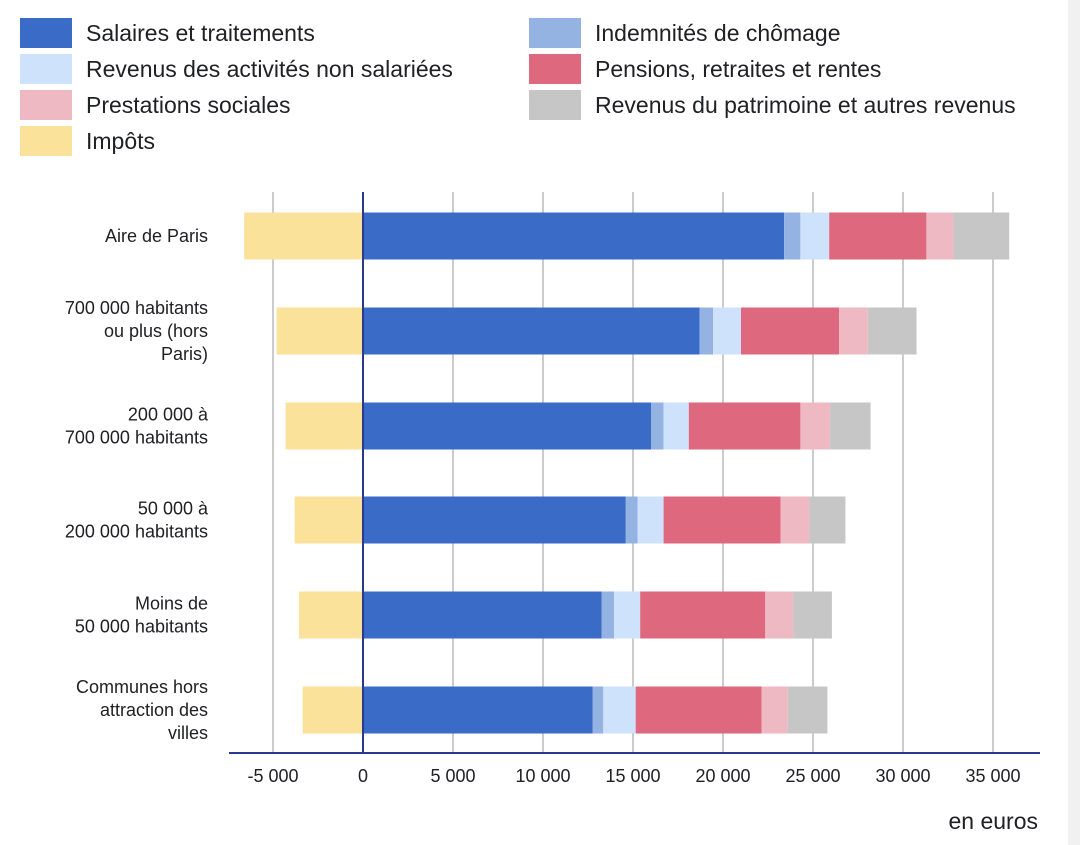 Image resolution: width=1080 pixels, height=845 pixels. Describe the element at coordinates (632, 776) in the screenshot. I see `x-tick-label: 15 000` at that location.